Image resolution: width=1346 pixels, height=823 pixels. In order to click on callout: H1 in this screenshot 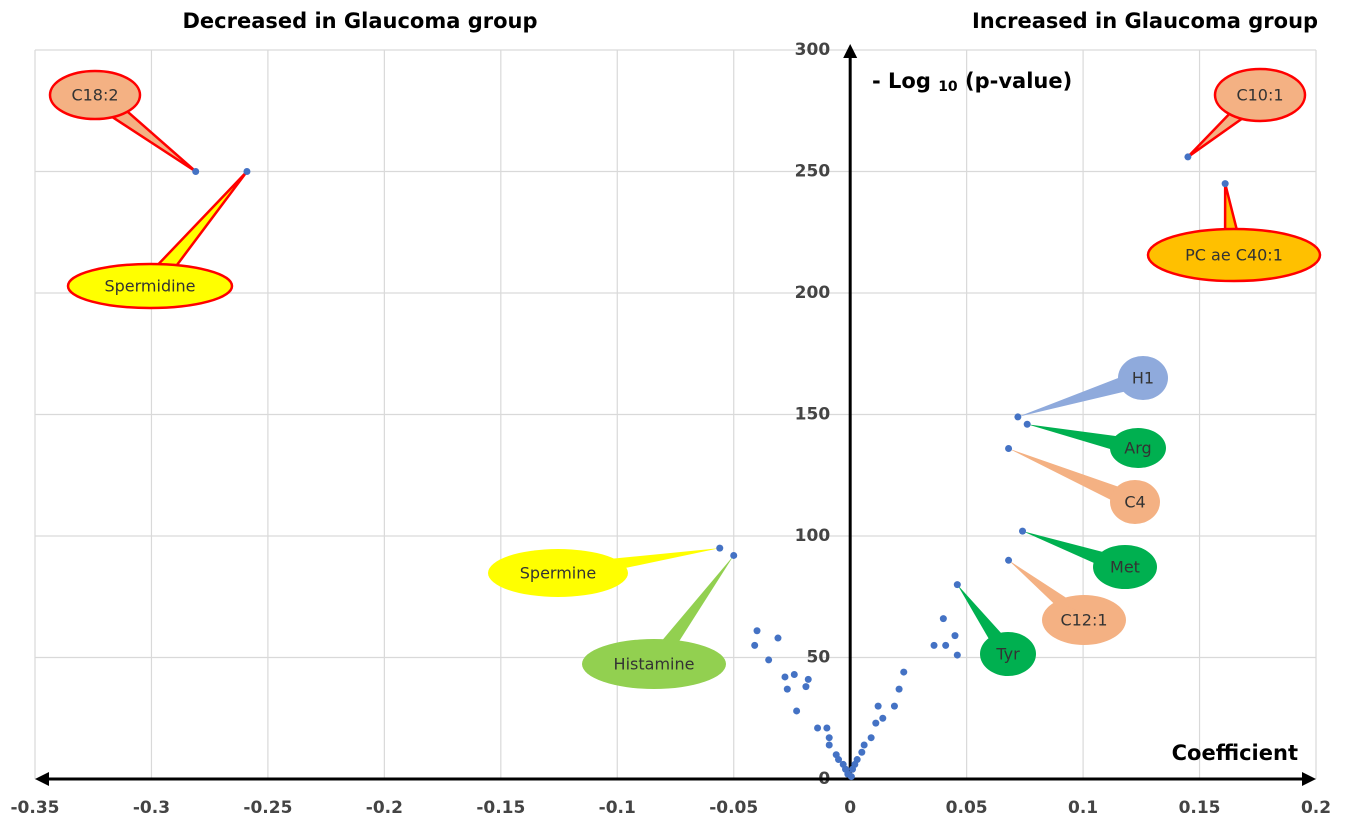, I will do `click(1092, 386)`.